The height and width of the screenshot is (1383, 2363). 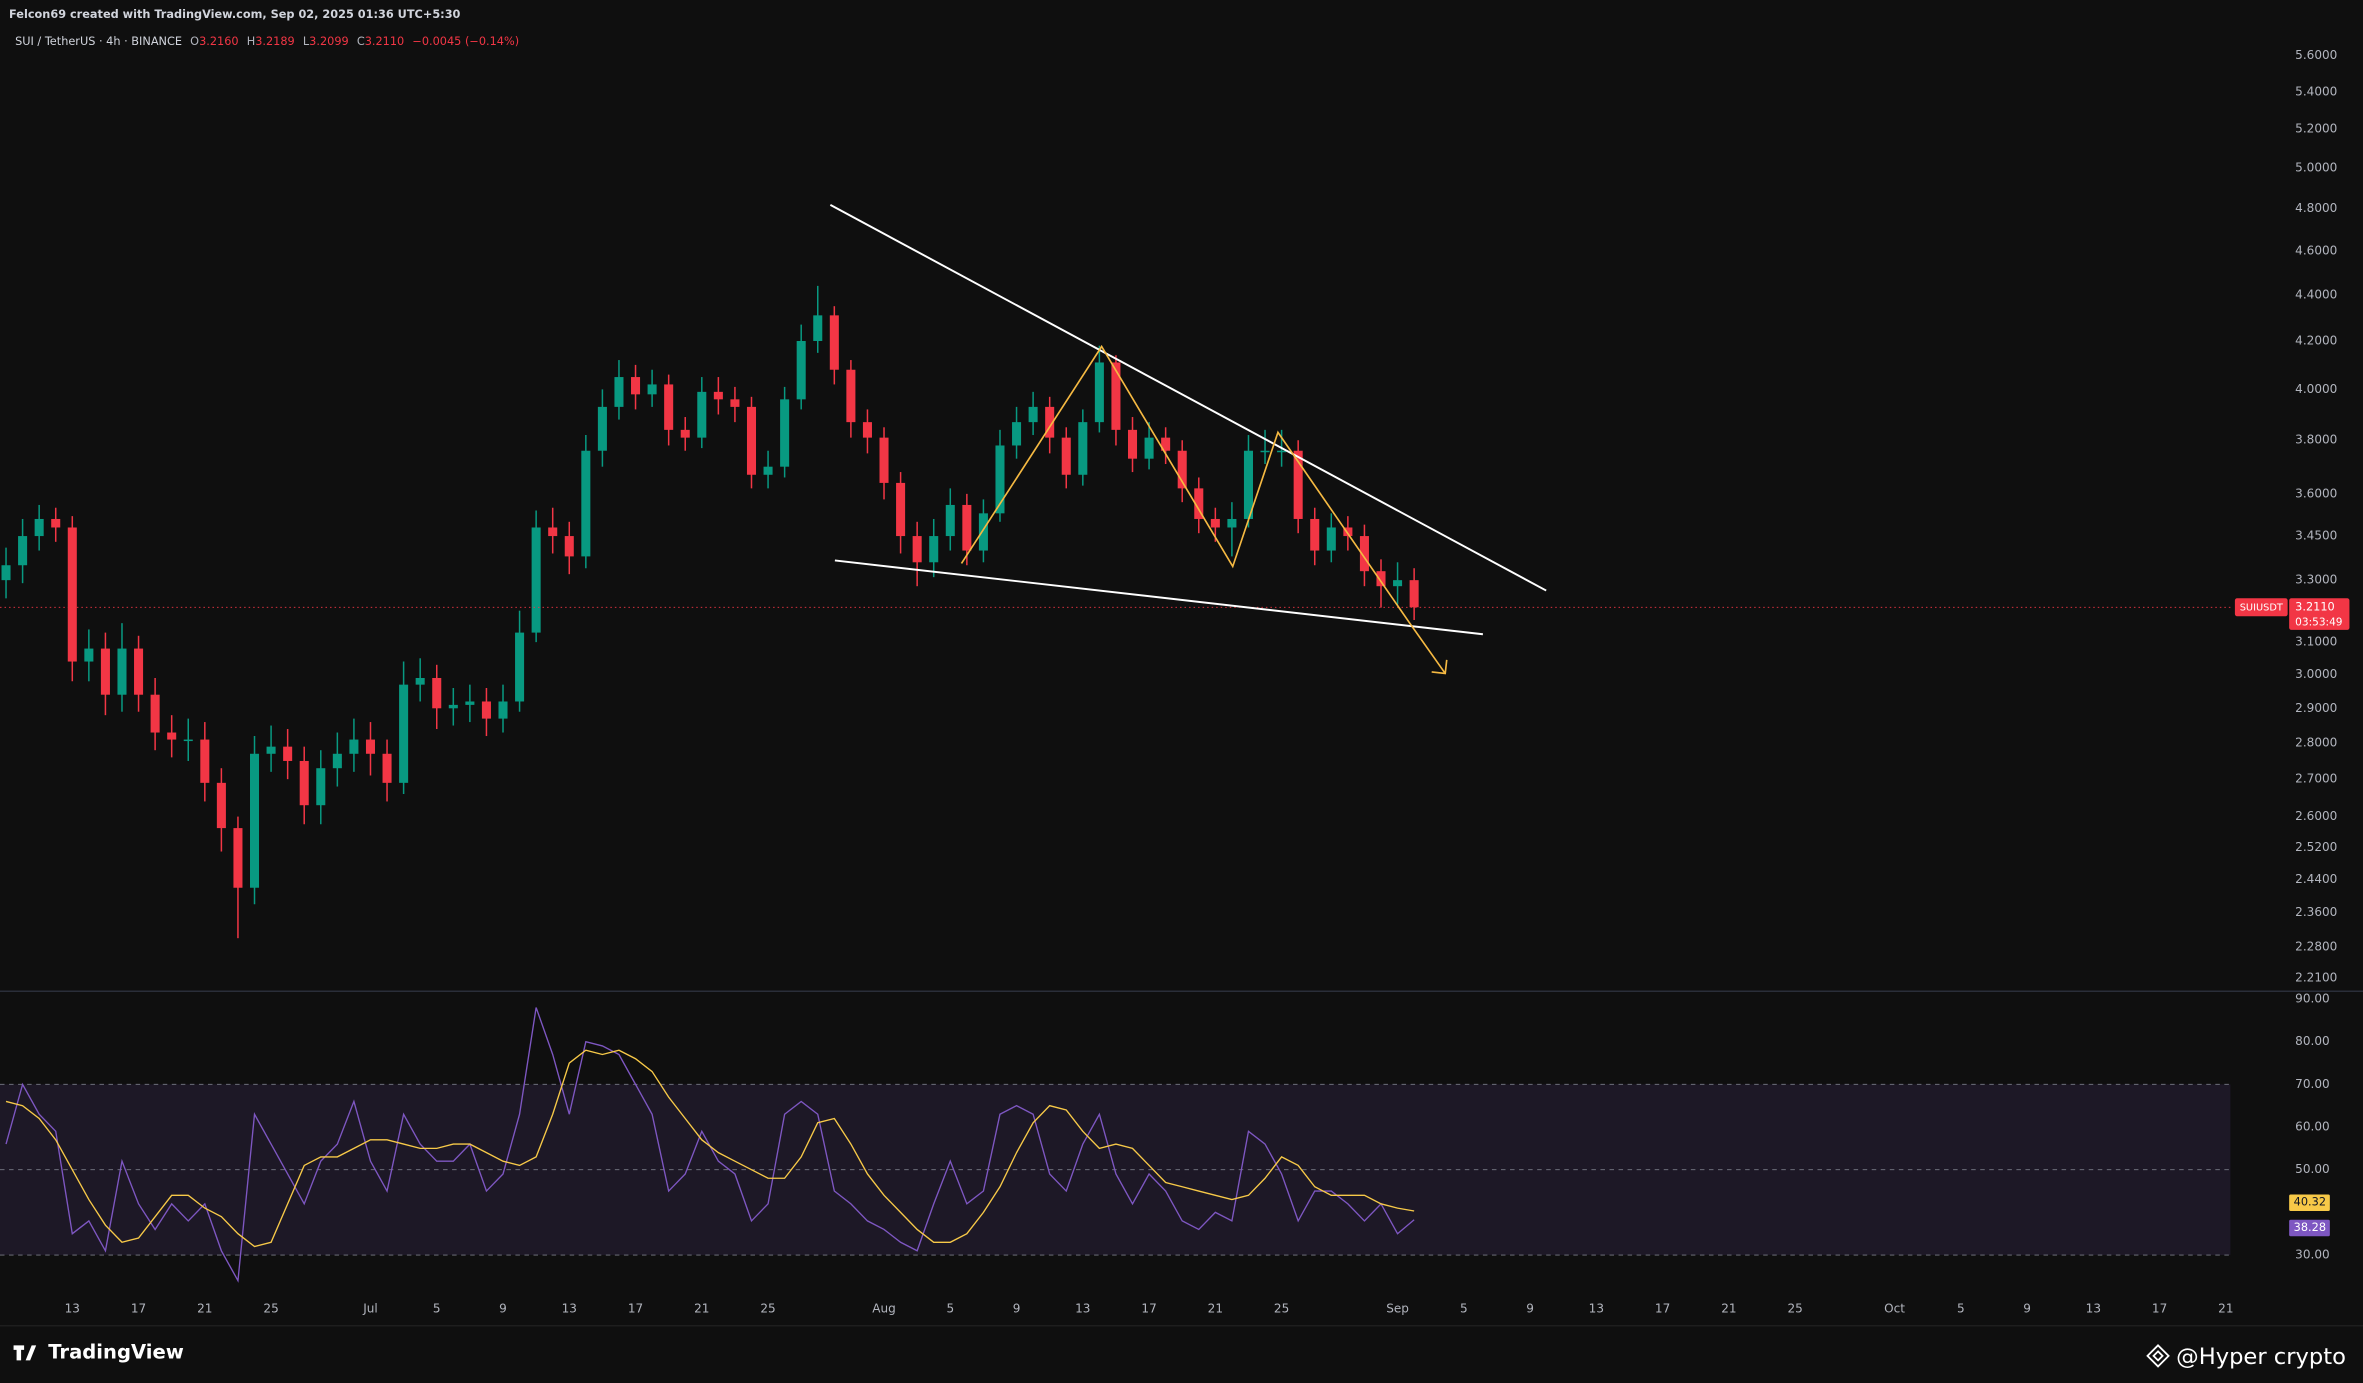 What do you see at coordinates (2158, 1356) in the screenshot?
I see `watermark-icon` at bounding box center [2158, 1356].